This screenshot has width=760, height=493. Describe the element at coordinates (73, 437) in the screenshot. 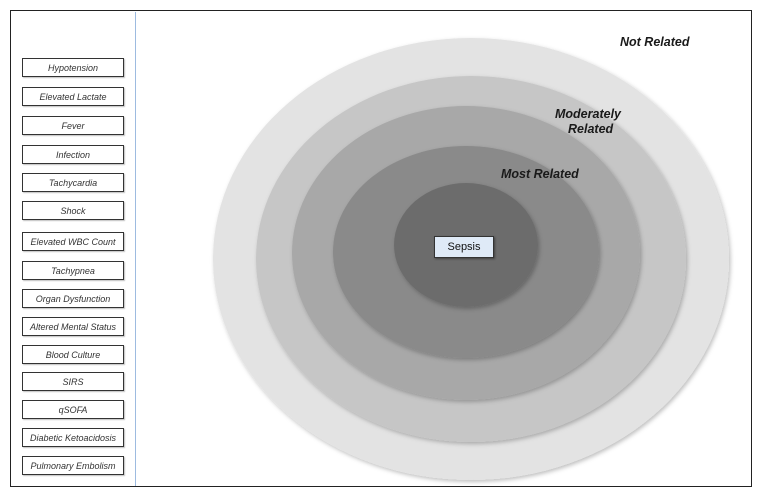

I see `term-box: Diabetic Ketoacidosis` at that location.